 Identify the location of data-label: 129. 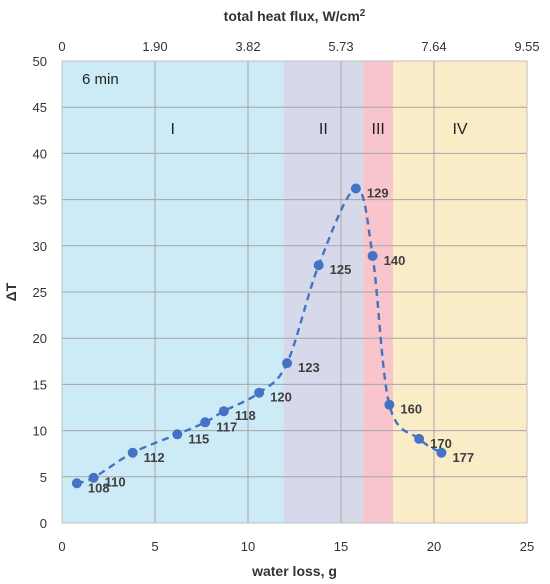
(378, 193).